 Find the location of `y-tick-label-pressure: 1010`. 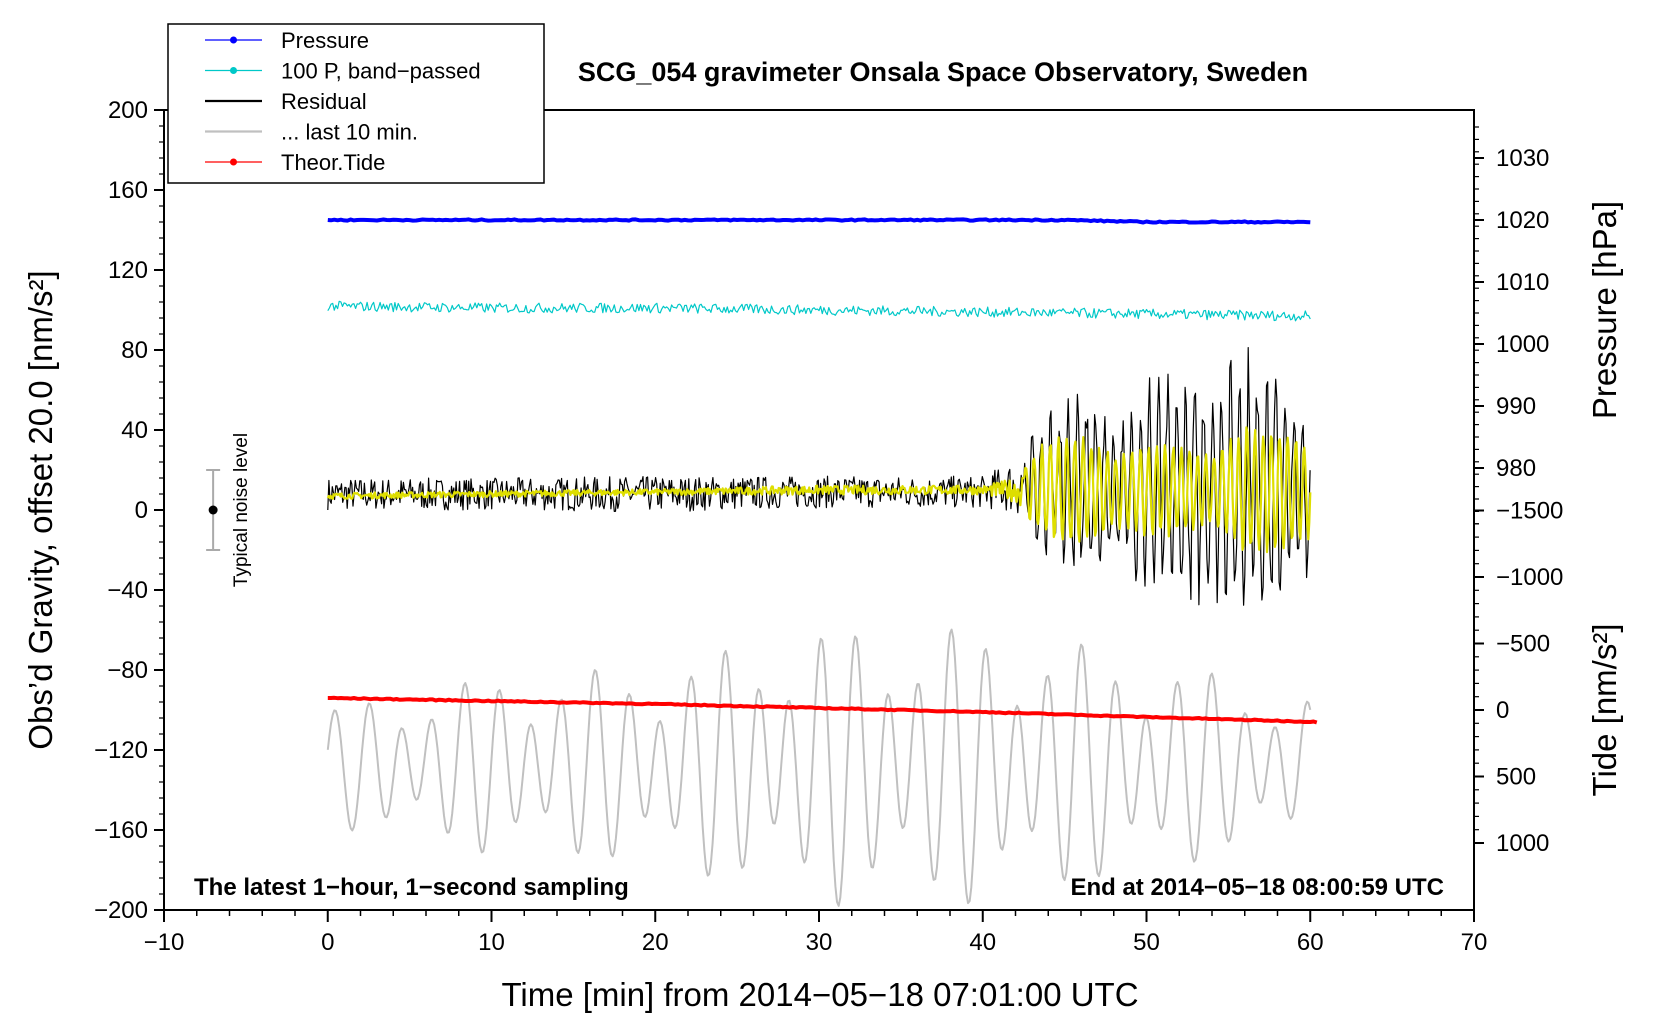

y-tick-label-pressure: 1010 is located at coordinates (1522, 282).